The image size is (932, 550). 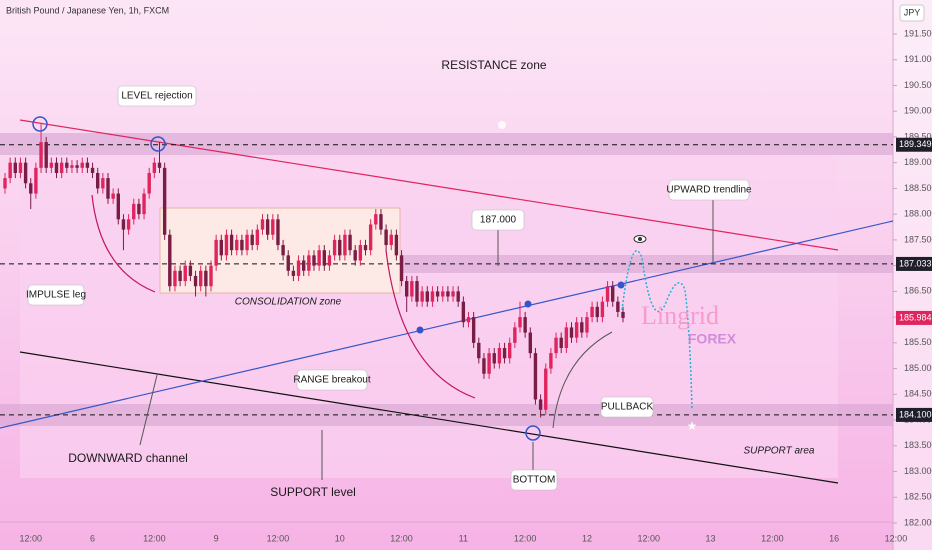 I want to click on y-tick-label: 183.000, so click(x=918, y=471).